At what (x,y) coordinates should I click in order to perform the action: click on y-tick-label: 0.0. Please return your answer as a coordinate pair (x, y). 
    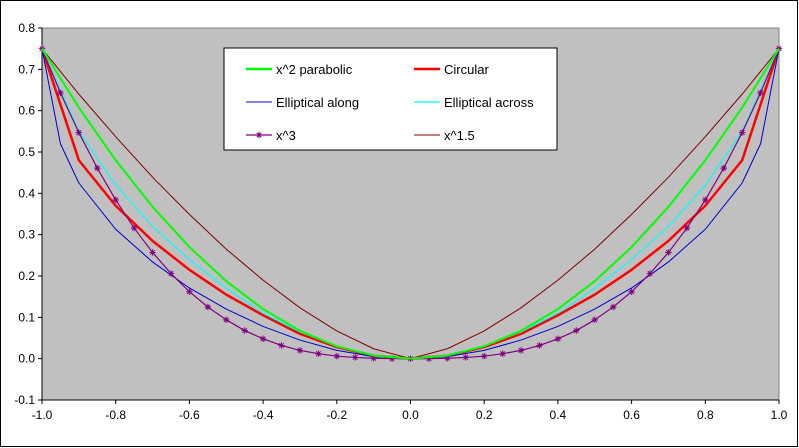
    Looking at the image, I should click on (26, 359).